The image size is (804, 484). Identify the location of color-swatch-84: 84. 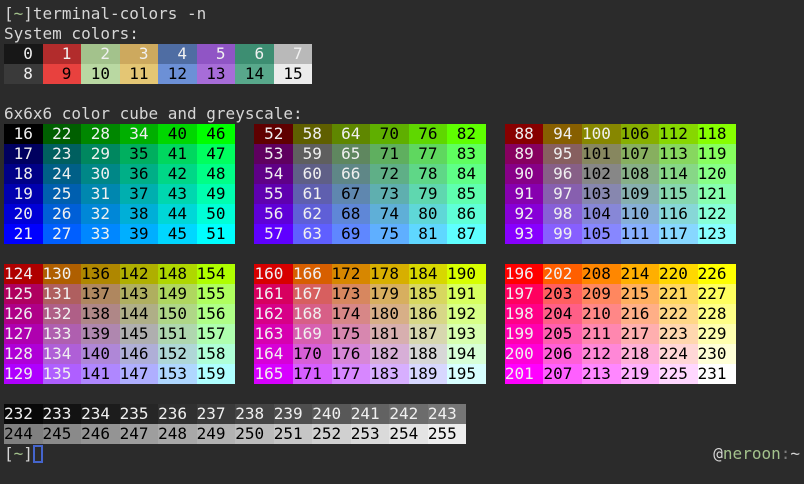
(466, 174).